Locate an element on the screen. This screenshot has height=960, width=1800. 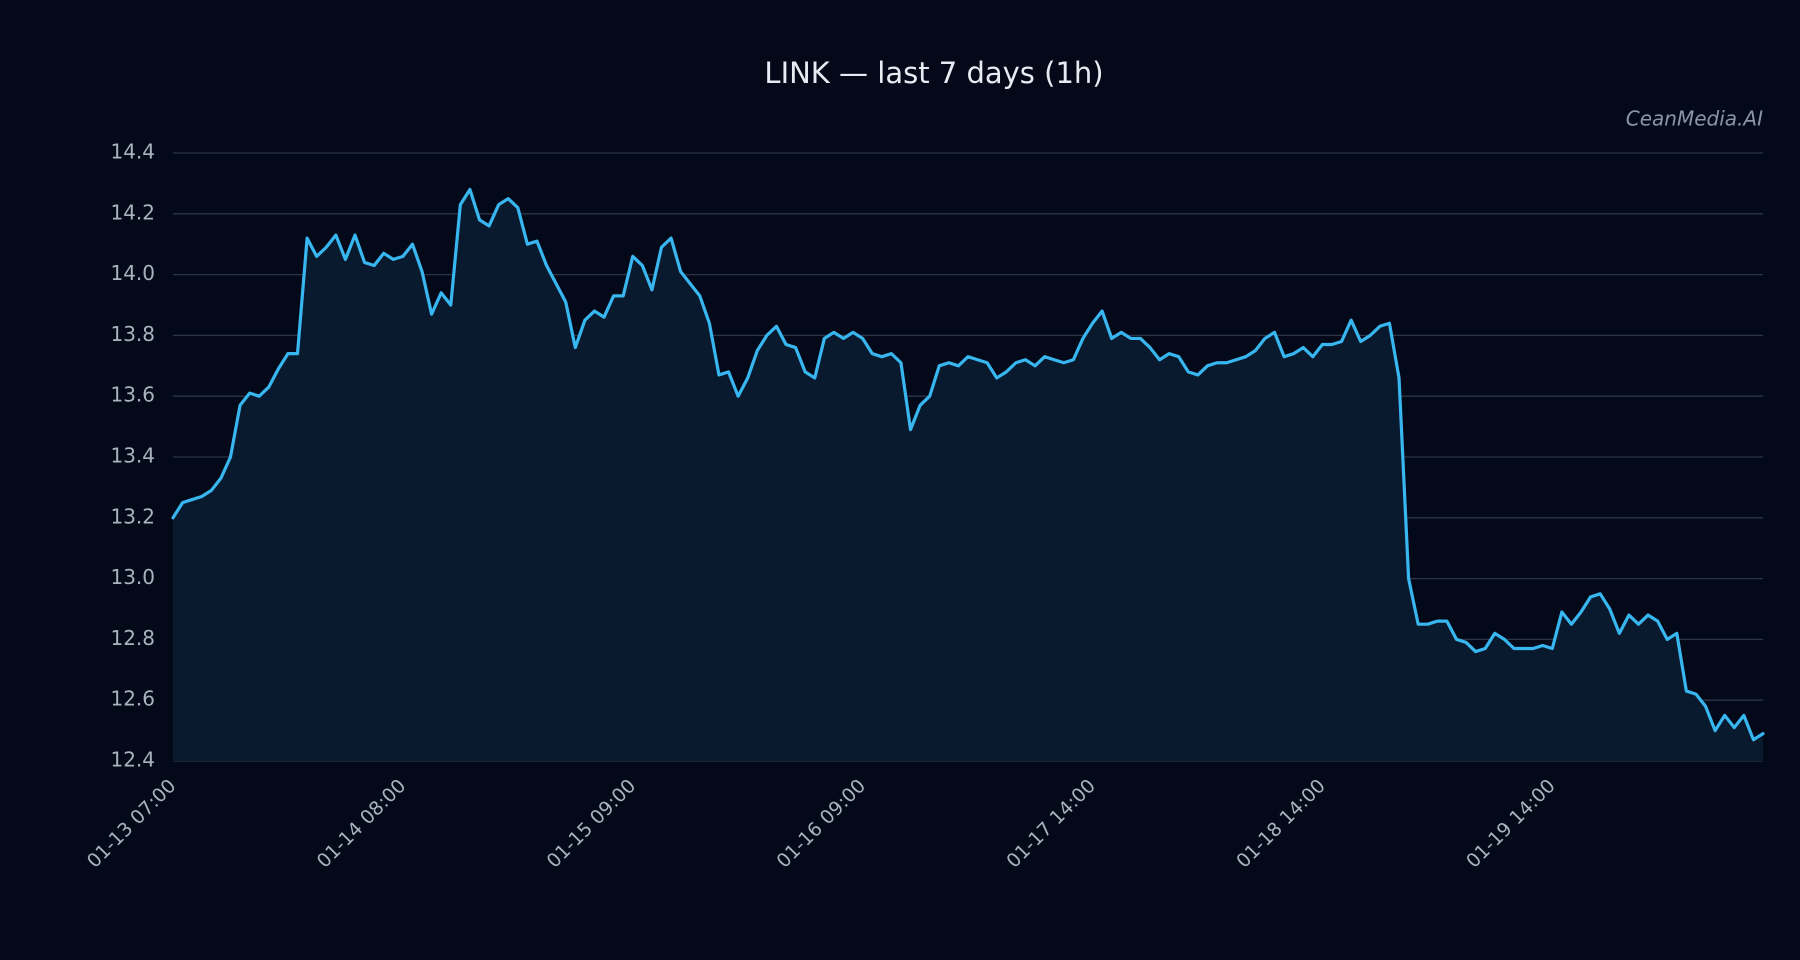
chart-title: LINK — last 7 days (1h) is located at coordinates (933, 73).